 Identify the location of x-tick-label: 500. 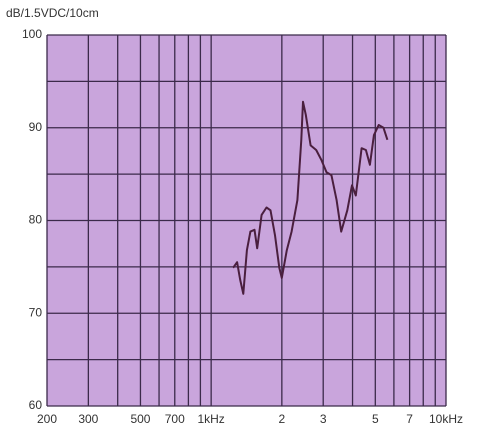
(140, 419).